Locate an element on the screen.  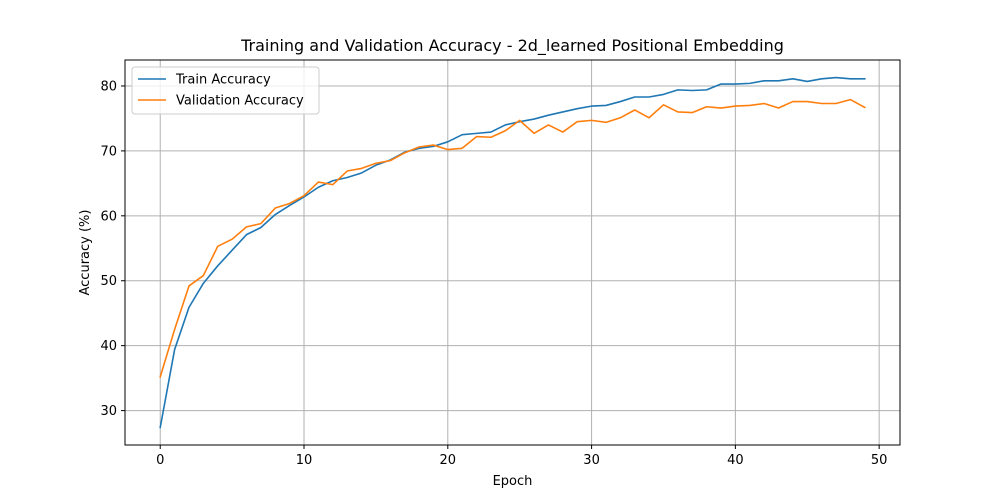
y-tick-label: 70 is located at coordinates (108, 151).